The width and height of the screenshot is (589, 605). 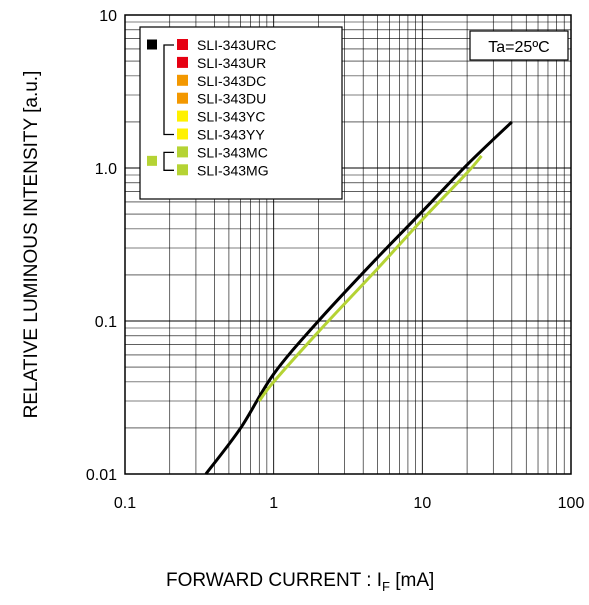 What do you see at coordinates (236, 45) in the screenshot?
I see `legend-label: SLI-343URC` at bounding box center [236, 45].